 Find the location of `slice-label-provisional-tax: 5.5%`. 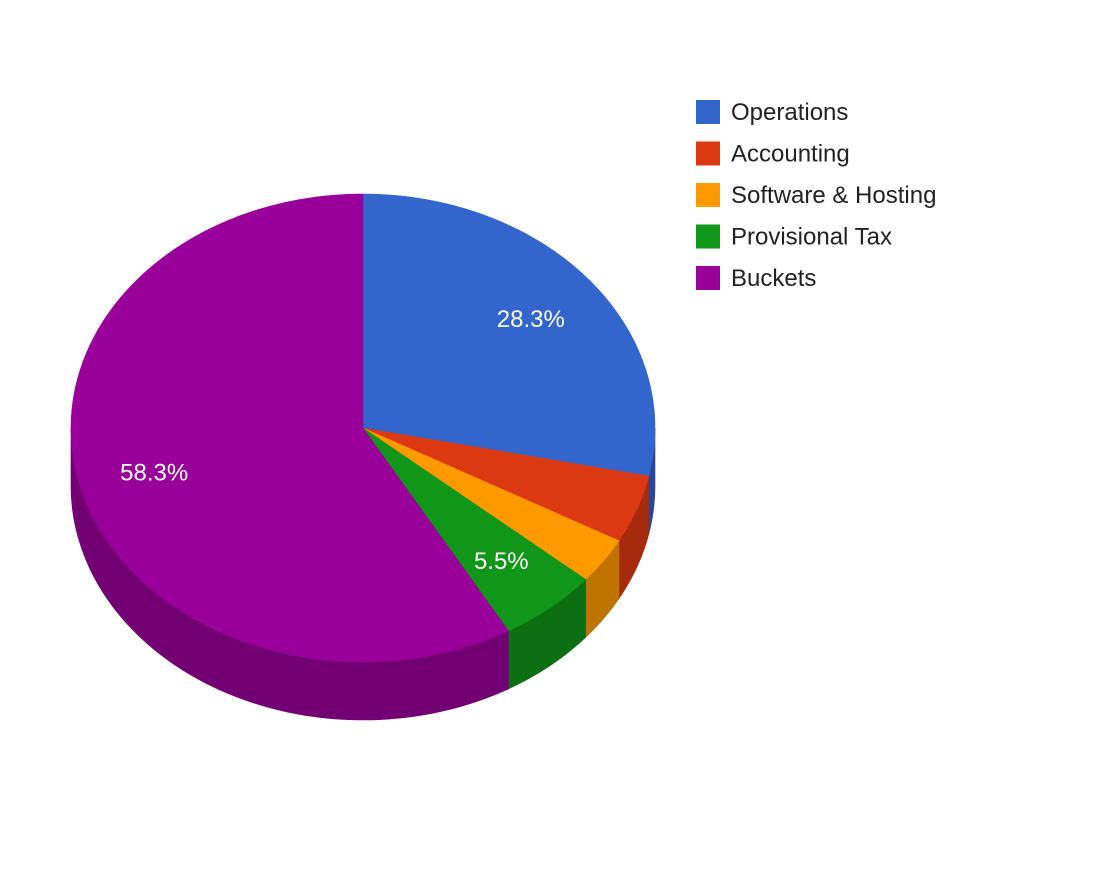

slice-label-provisional-tax: 5.5% is located at coordinates (501, 561).